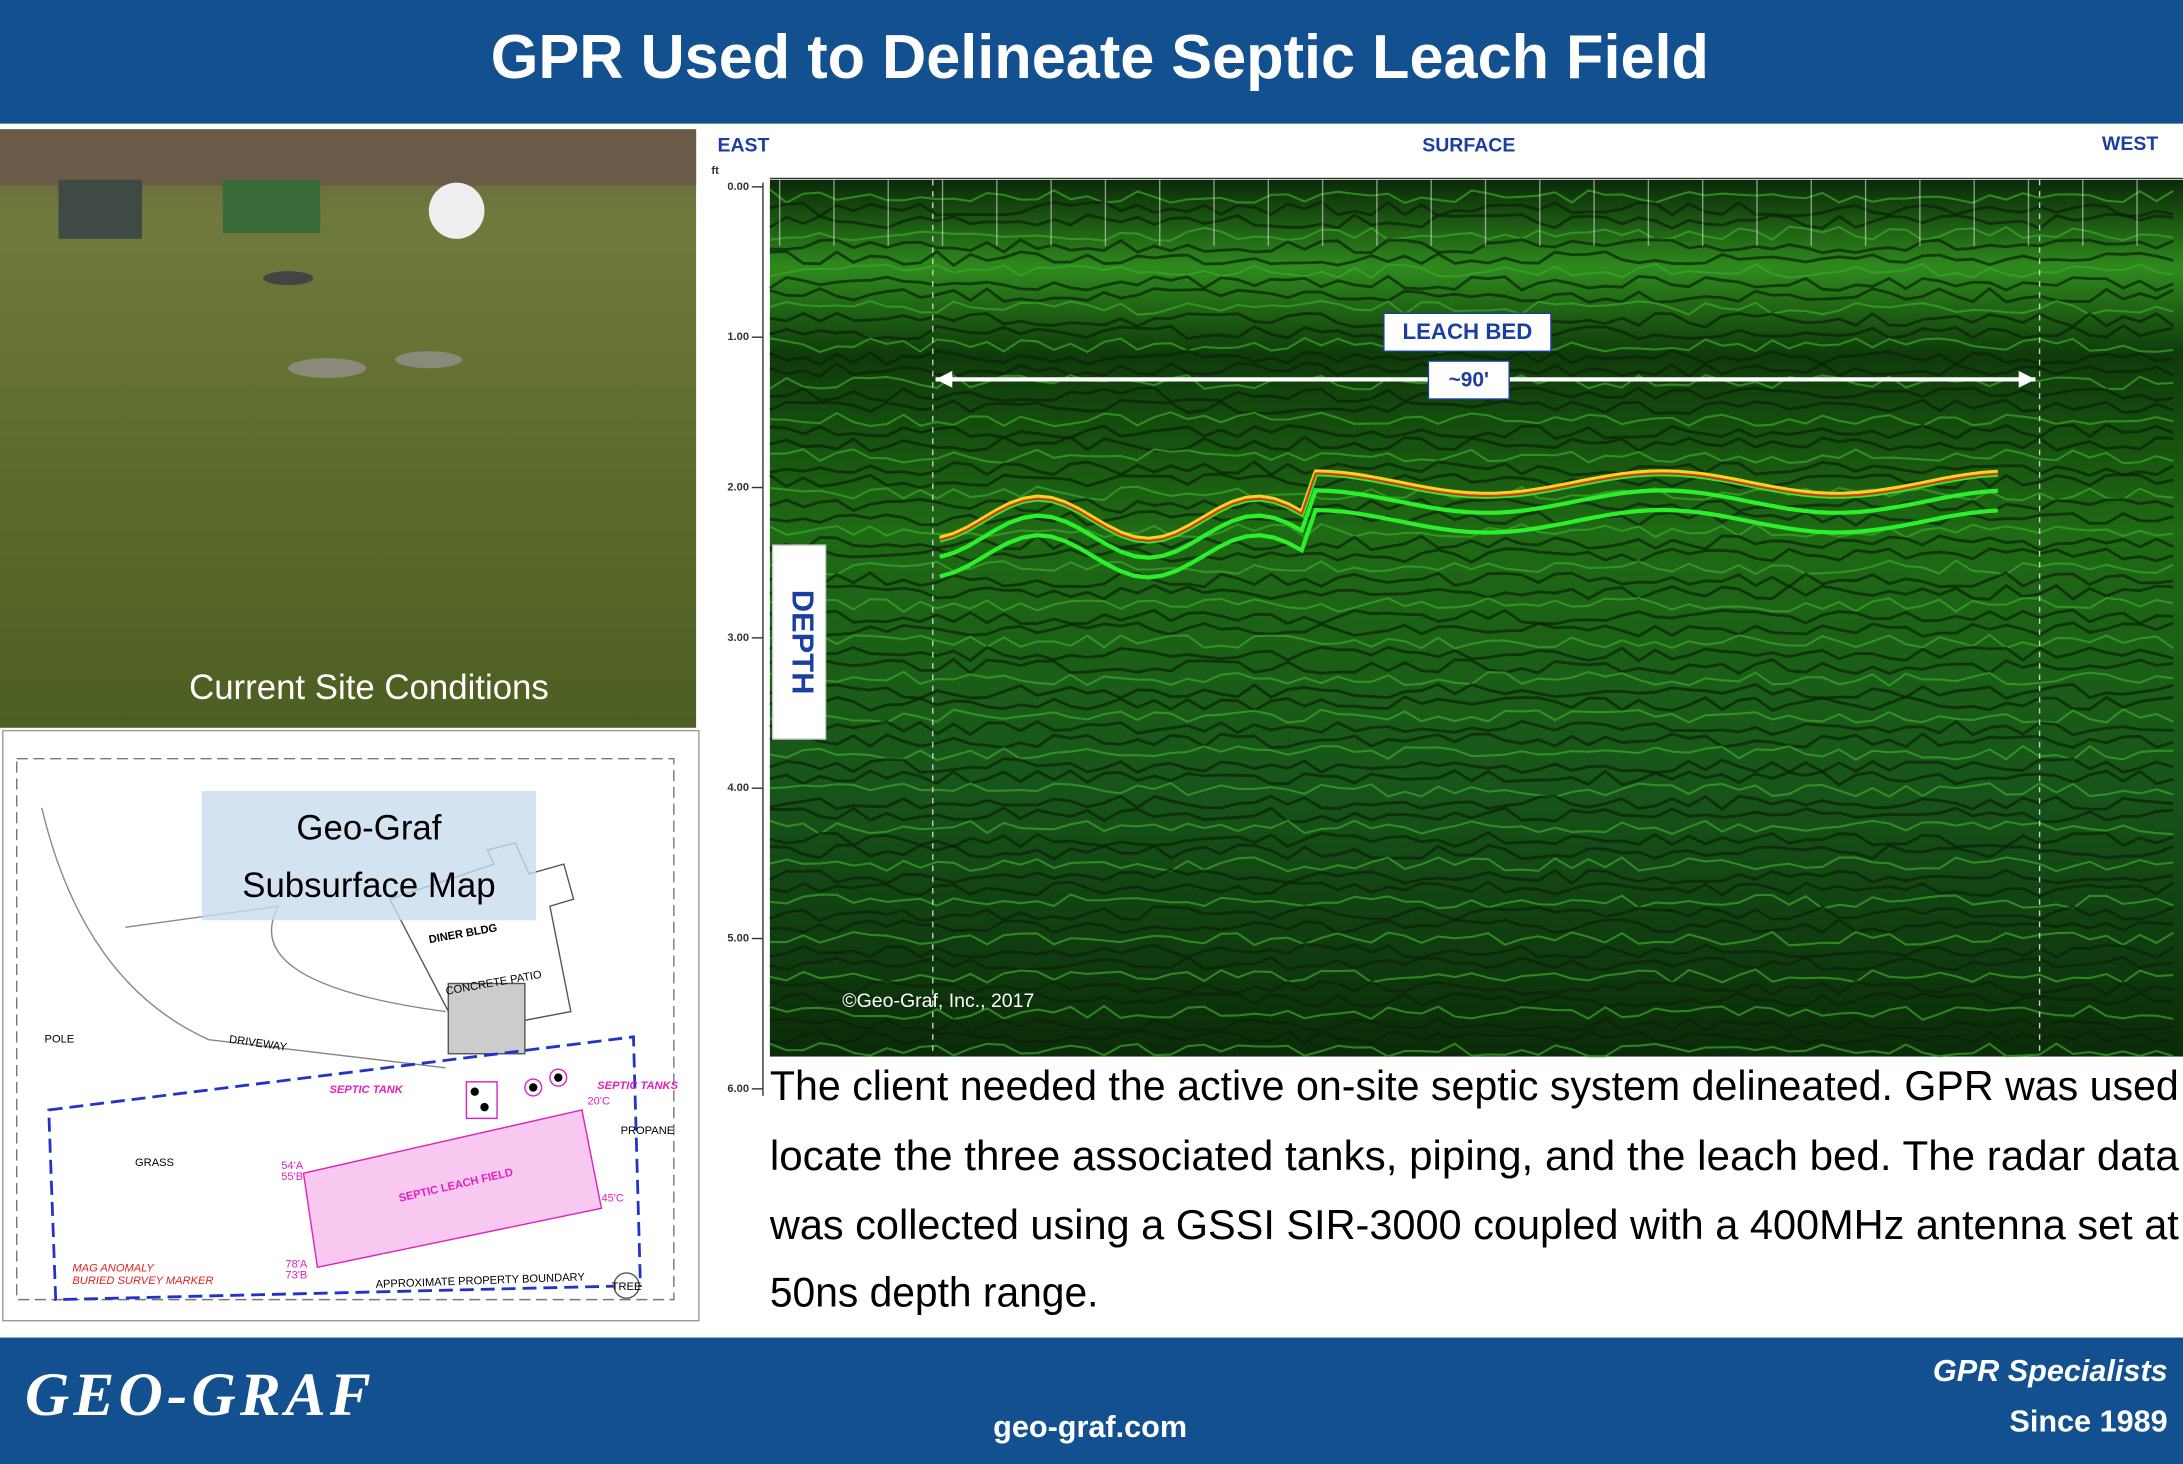 The width and height of the screenshot is (2183, 1464). I want to click on copyright: ©Geo-Graf, Inc., 2017, so click(938, 1001).